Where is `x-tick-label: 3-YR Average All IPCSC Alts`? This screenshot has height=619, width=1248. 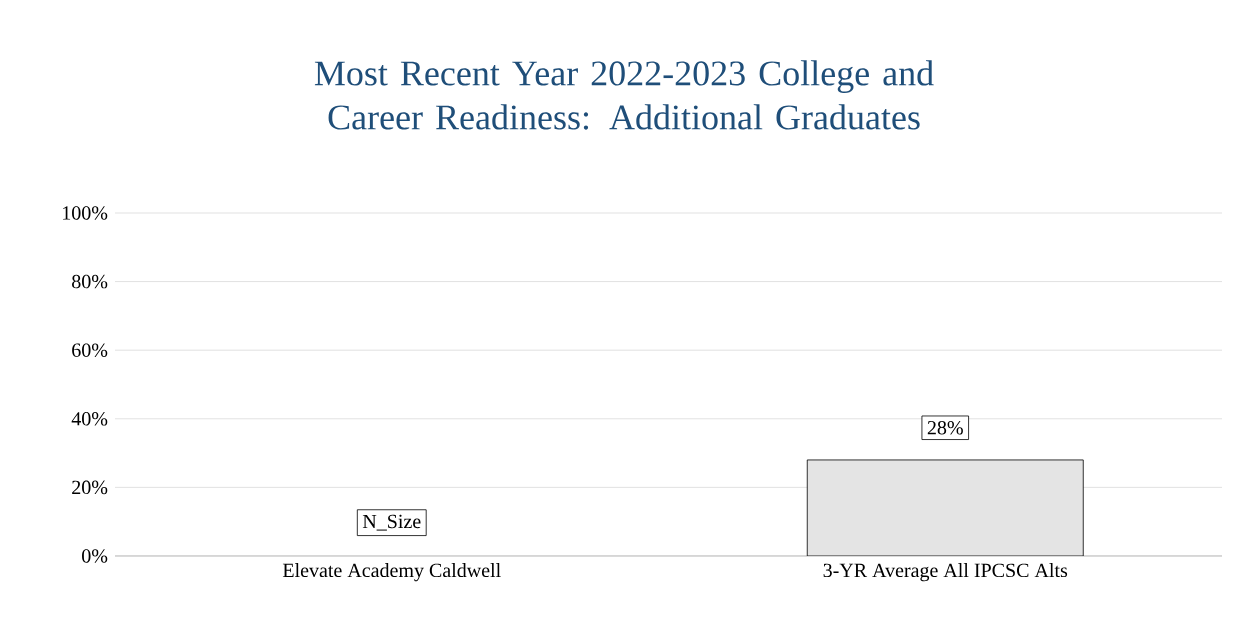 x-tick-label: 3-YR Average All IPCSC Alts is located at coordinates (945, 572).